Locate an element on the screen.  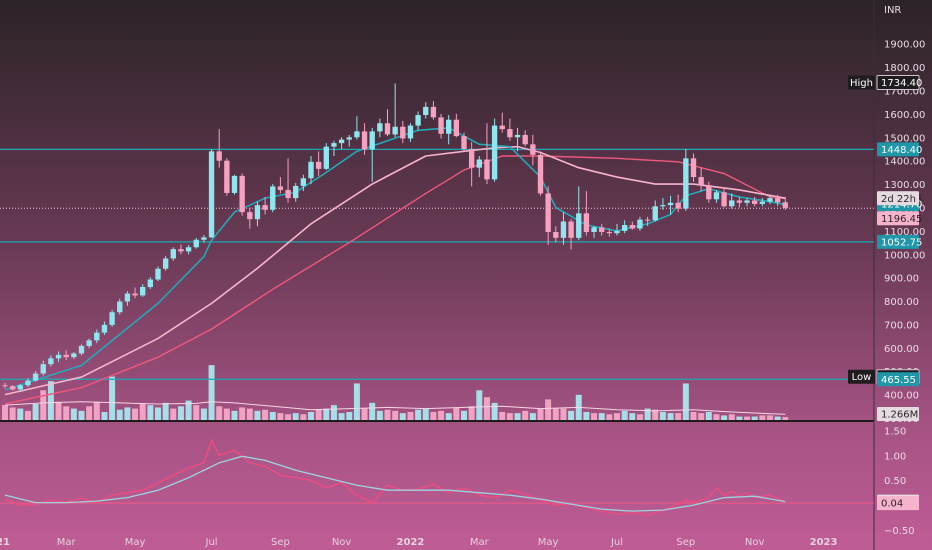
high-label-badge is located at coordinates (898, 82).